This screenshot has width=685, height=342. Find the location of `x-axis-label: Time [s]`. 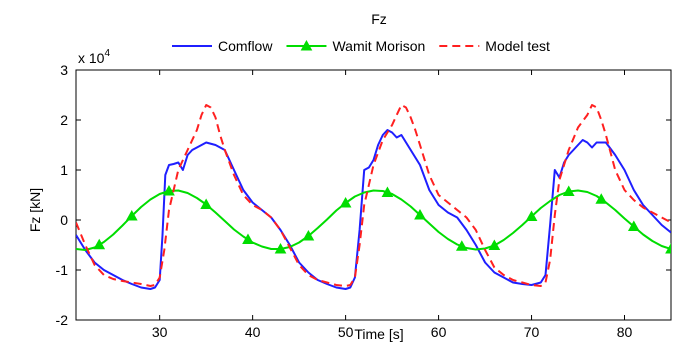

x-axis-label: Time [s] is located at coordinates (378, 334).